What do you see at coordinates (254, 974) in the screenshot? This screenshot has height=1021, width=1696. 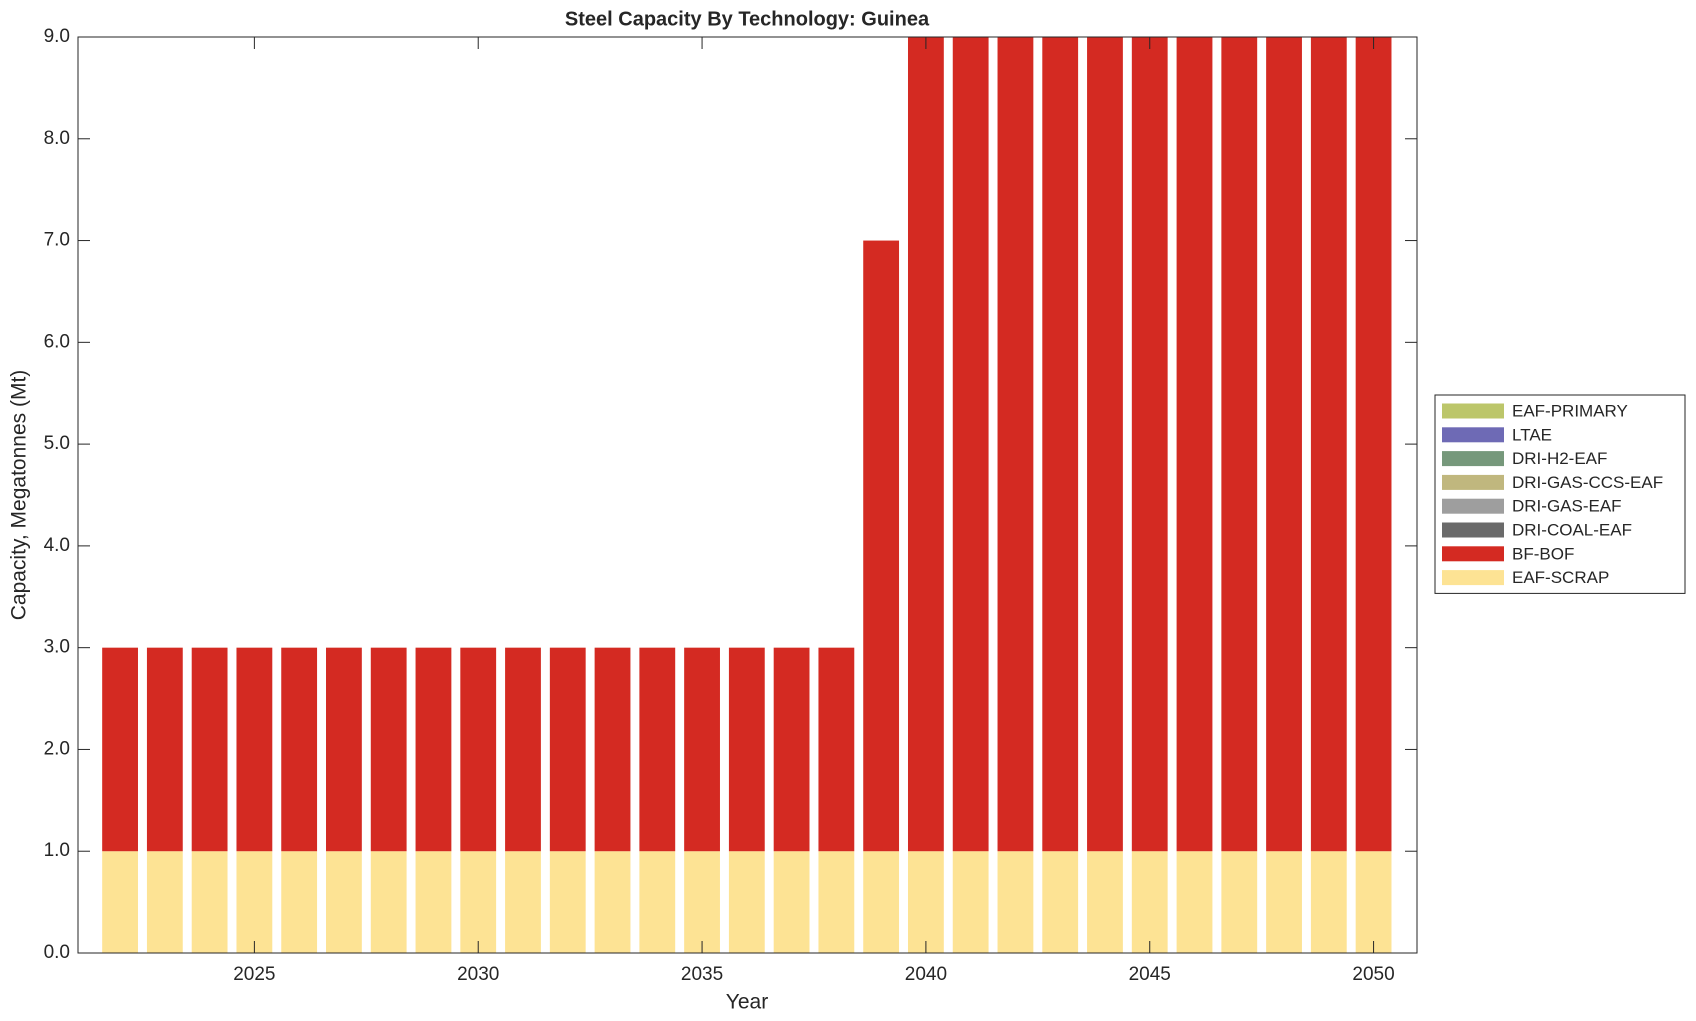 I see `x-tick-label: 2025` at bounding box center [254, 974].